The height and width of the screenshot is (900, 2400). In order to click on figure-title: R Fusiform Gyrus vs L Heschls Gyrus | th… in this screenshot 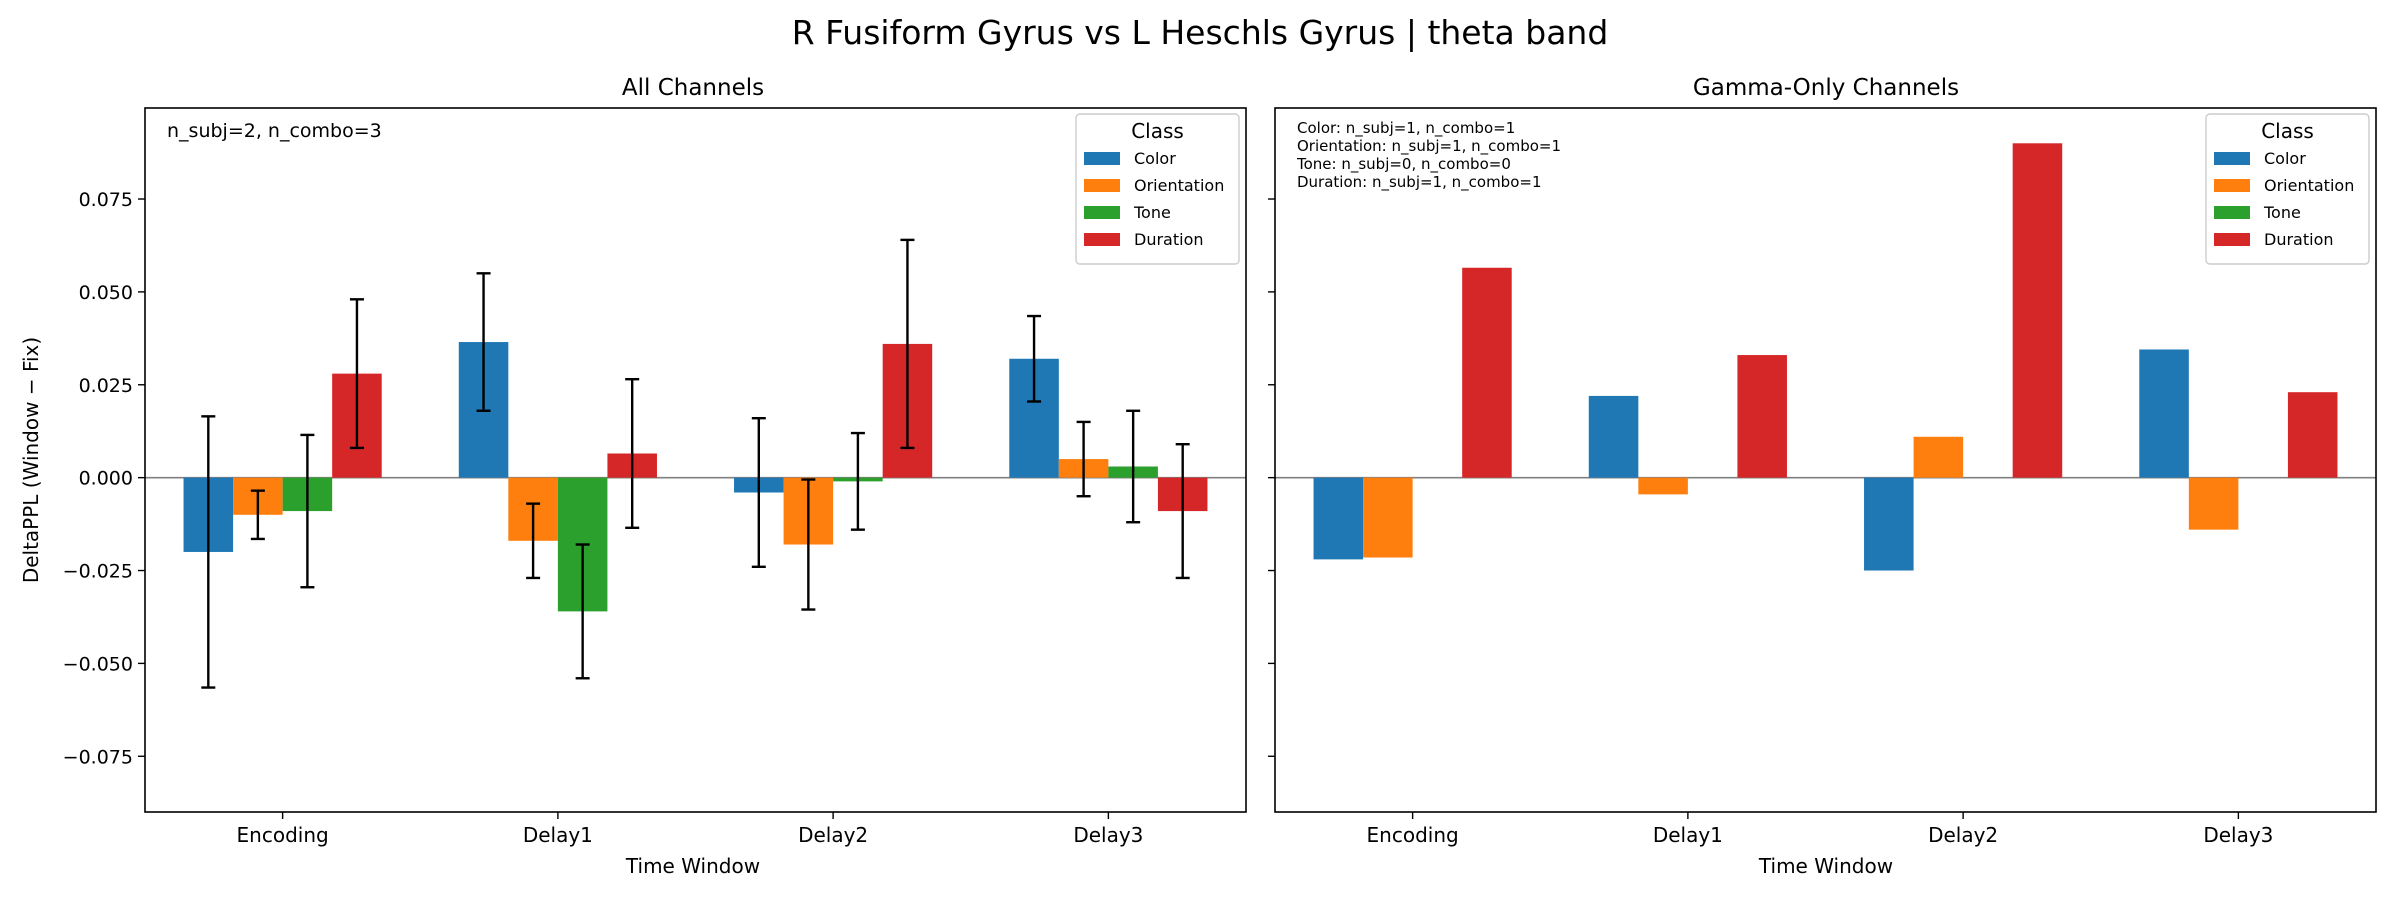, I will do `click(1200, 32)`.